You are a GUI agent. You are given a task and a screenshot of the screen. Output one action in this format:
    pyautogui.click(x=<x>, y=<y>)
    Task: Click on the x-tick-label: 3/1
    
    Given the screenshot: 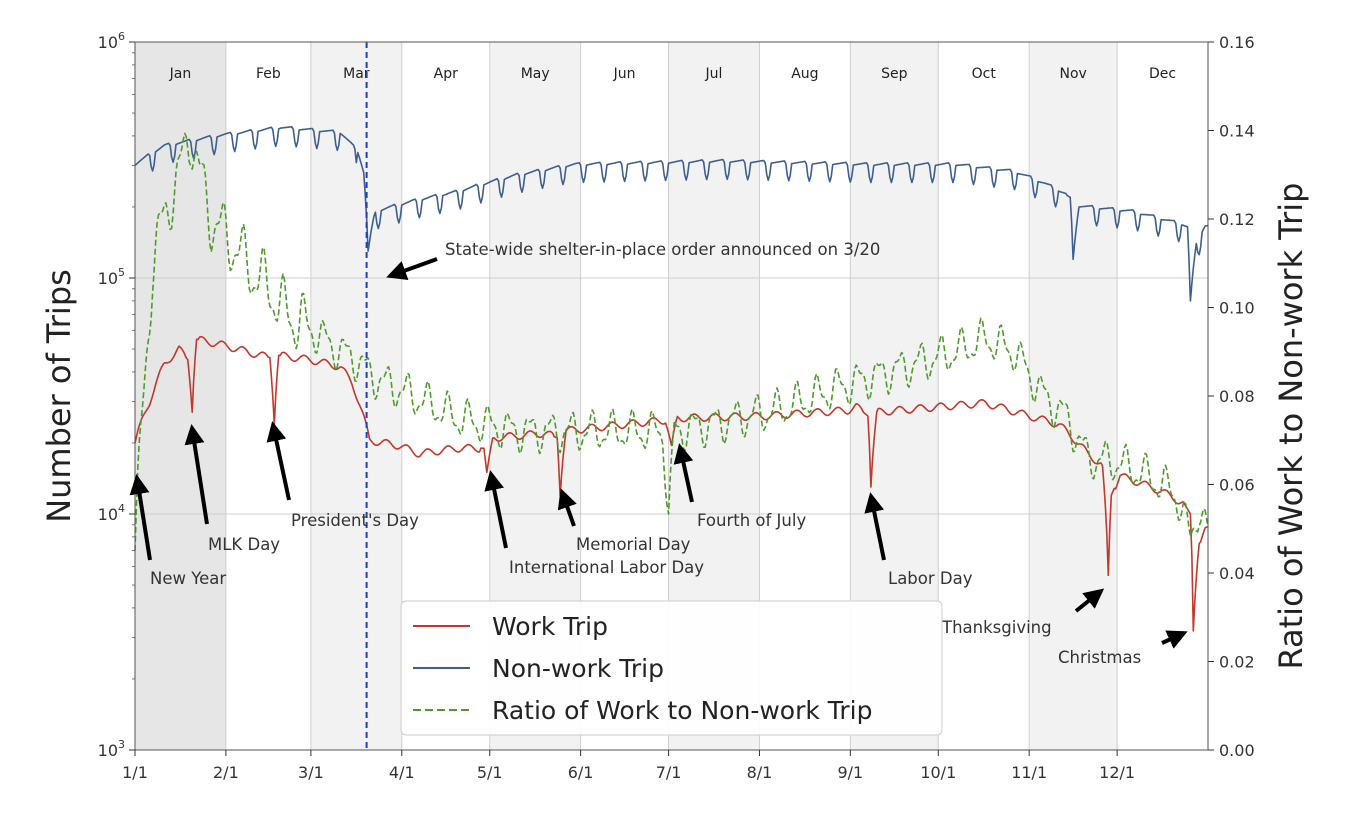 What is the action you would take?
    pyautogui.click(x=311, y=772)
    